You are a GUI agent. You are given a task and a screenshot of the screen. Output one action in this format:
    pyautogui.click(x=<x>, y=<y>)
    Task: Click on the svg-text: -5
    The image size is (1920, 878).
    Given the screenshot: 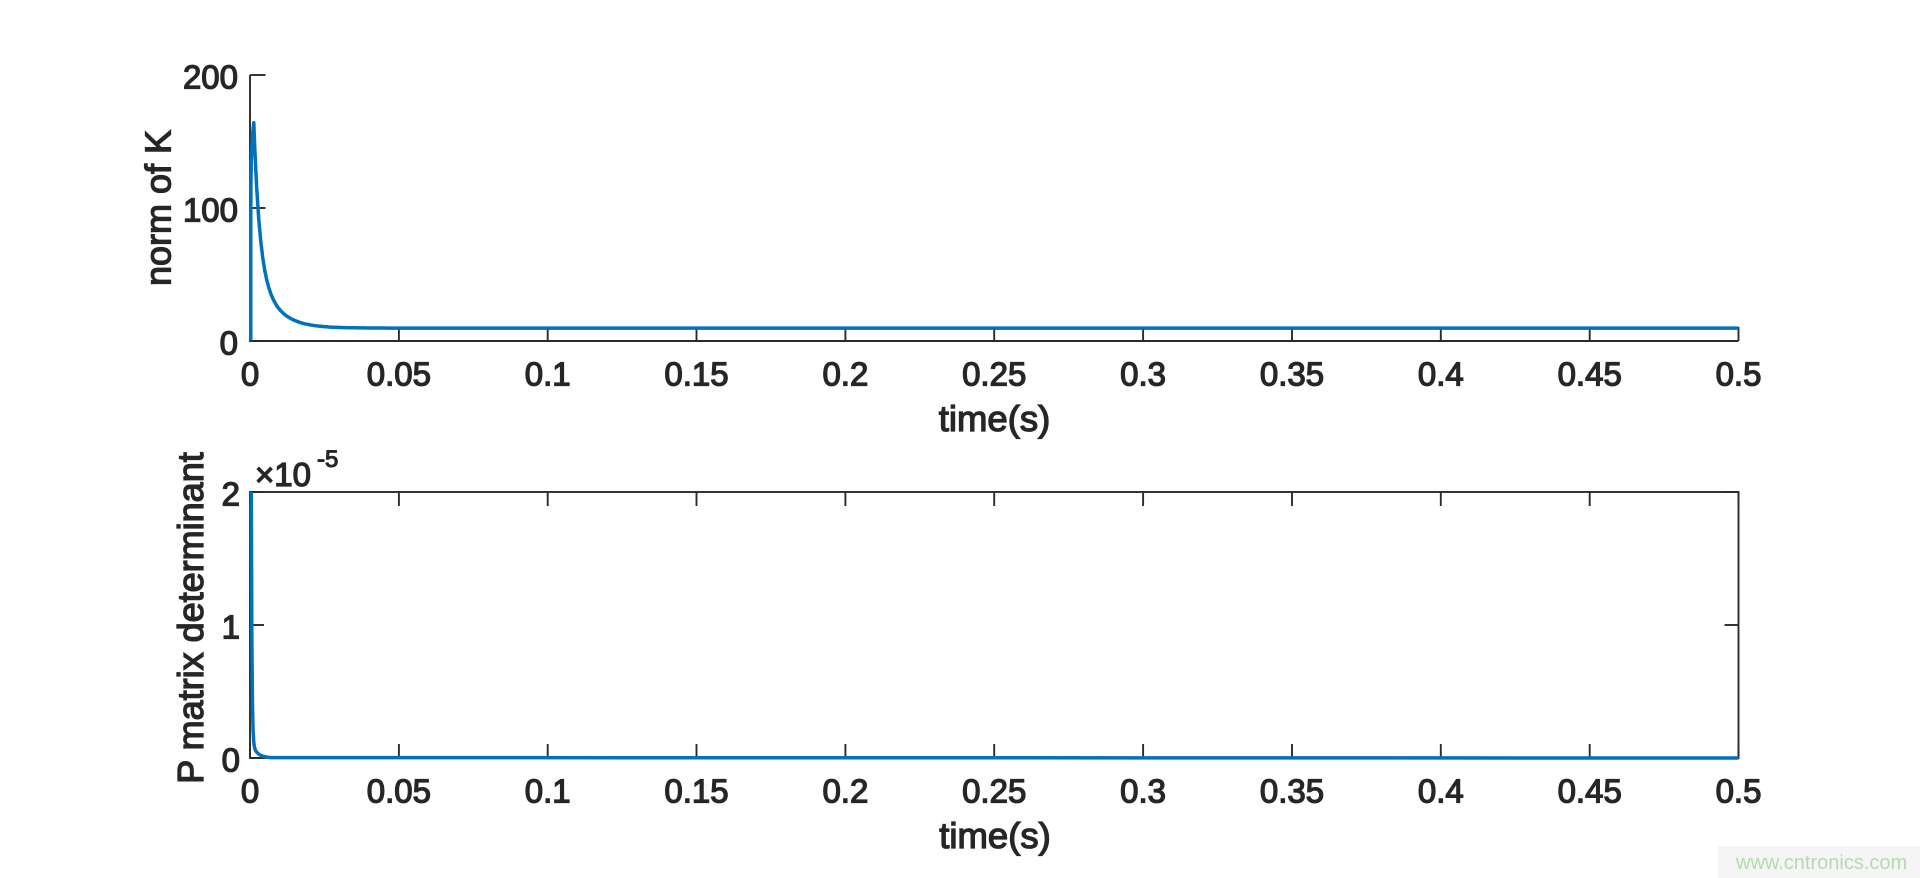 What is the action you would take?
    pyautogui.click(x=327, y=459)
    